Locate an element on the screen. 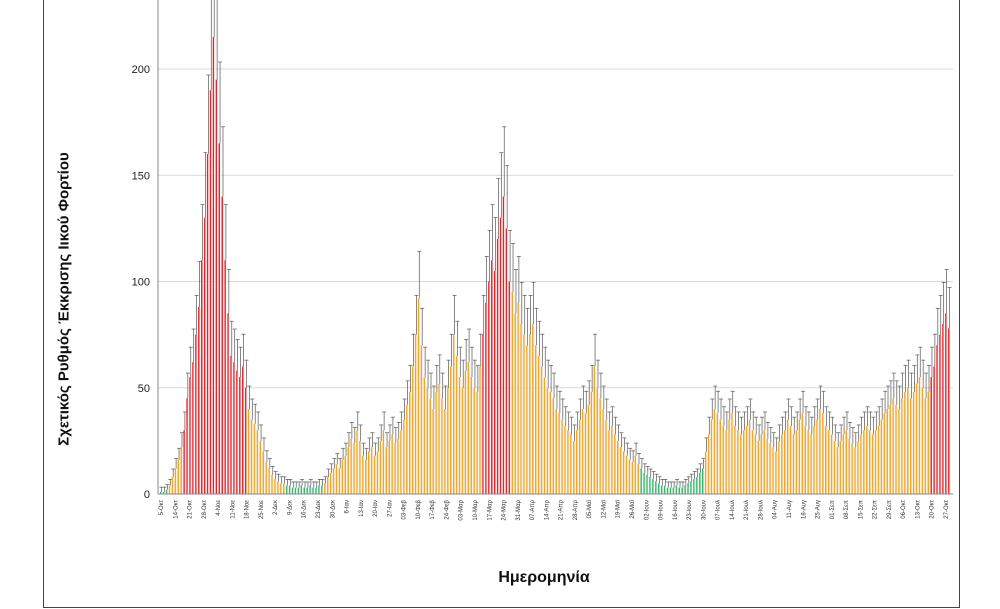 This screenshot has width=1000, height=609. x-tick-label: 30-Δεκ is located at coordinates (333, 508).